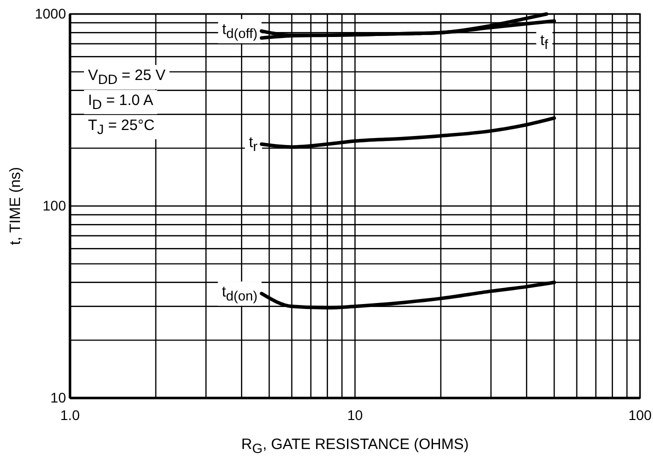  I want to click on x-axis-title: R$_{G}$, GATE RESISTANCE (OHMS), so click(355, 446).